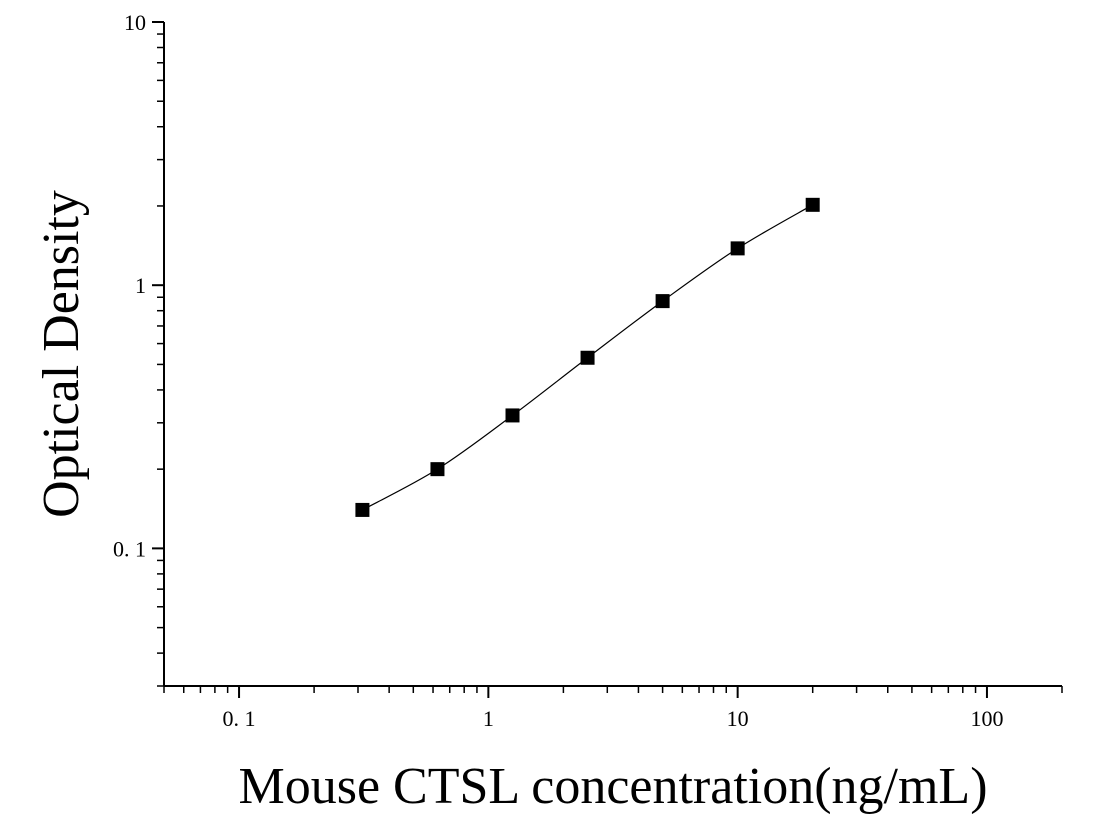 The image size is (1108, 829). I want to click on y-tick-label: 0. 1, so click(129, 548).